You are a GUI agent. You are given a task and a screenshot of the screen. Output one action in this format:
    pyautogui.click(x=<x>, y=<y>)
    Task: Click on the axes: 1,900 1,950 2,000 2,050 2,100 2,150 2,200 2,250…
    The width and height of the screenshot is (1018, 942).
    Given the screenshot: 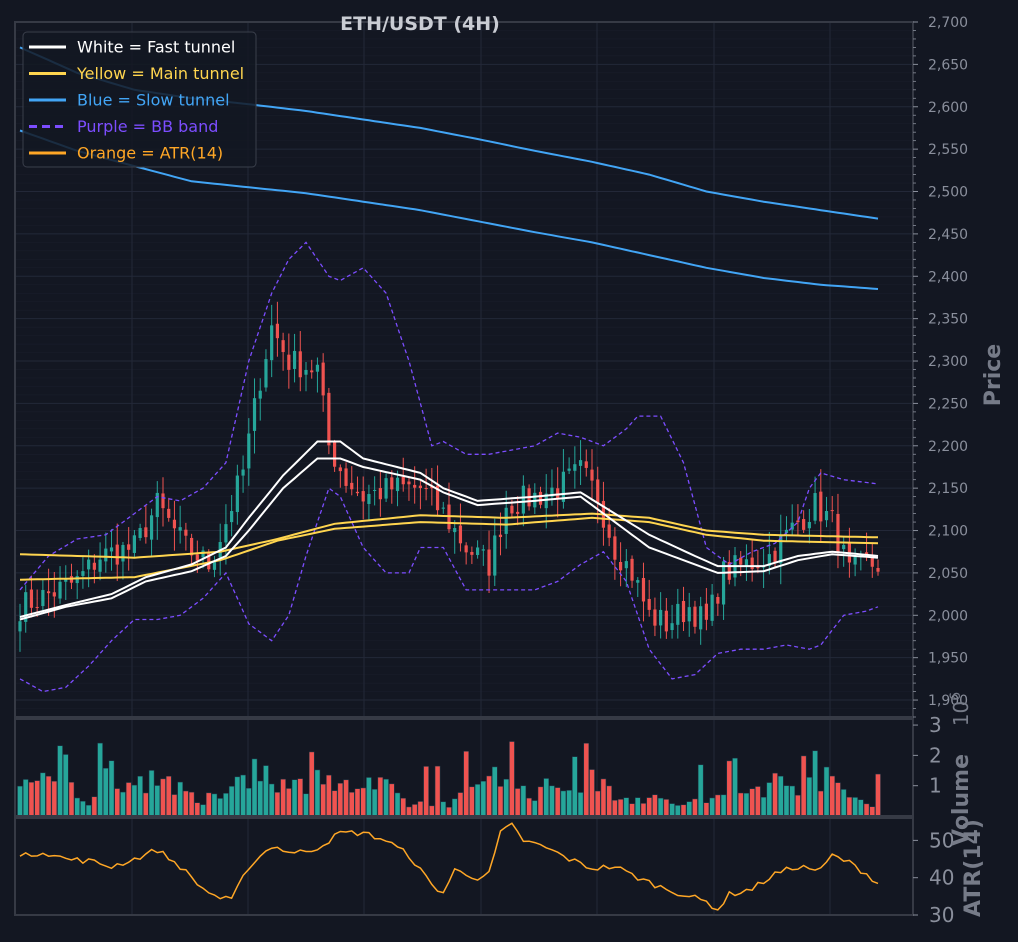 What is the action you would take?
    pyautogui.click(x=959, y=471)
    